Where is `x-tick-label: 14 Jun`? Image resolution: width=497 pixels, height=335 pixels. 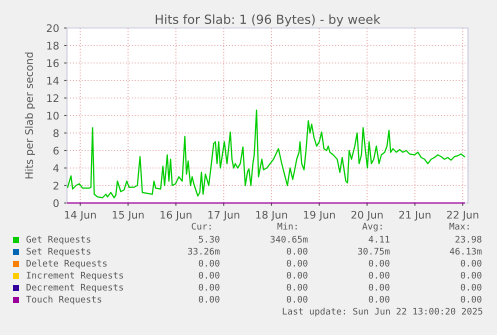 x-tick-label: 14 Jun is located at coordinates (80, 215).